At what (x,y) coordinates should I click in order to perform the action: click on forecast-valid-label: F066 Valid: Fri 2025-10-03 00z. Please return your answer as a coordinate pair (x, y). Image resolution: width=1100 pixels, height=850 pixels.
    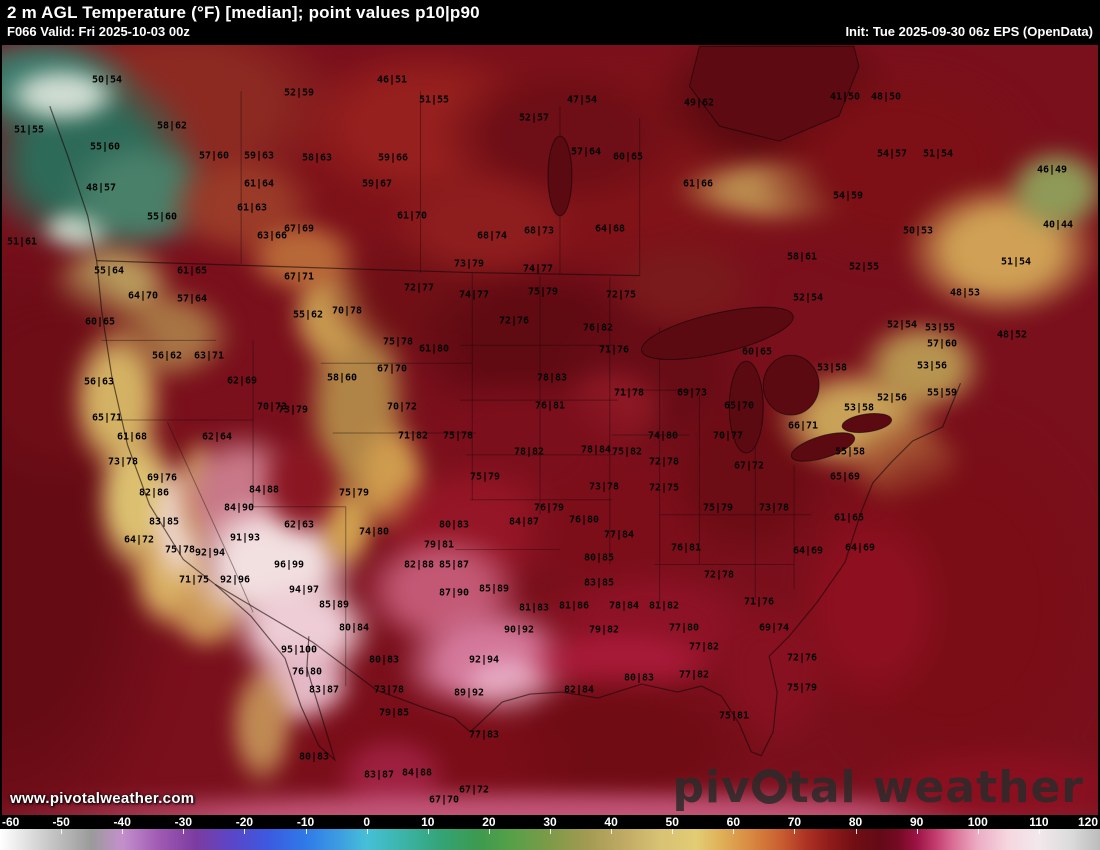
    Looking at the image, I should click on (98, 31).